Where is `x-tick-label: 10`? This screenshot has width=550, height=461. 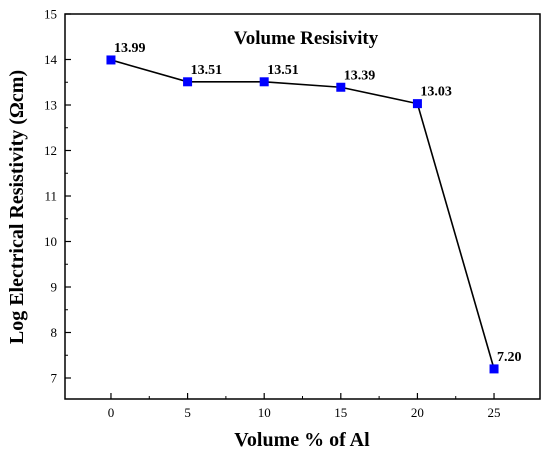 x-tick-label: 10 is located at coordinates (264, 412).